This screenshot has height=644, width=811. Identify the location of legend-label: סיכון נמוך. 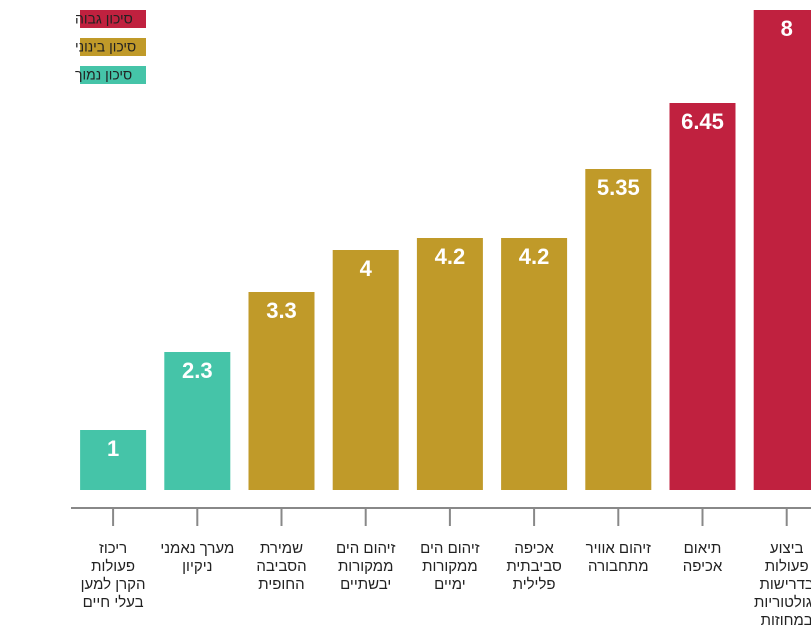
(103, 75).